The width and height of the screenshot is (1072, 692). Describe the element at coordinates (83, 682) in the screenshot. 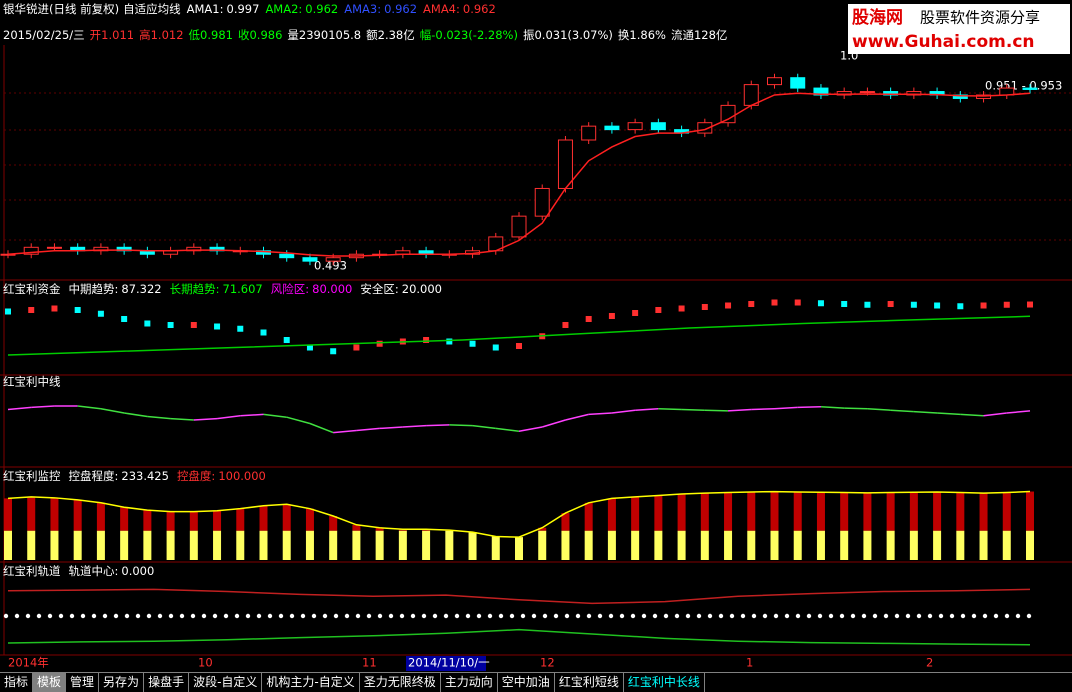

I see `tab: 管理` at that location.